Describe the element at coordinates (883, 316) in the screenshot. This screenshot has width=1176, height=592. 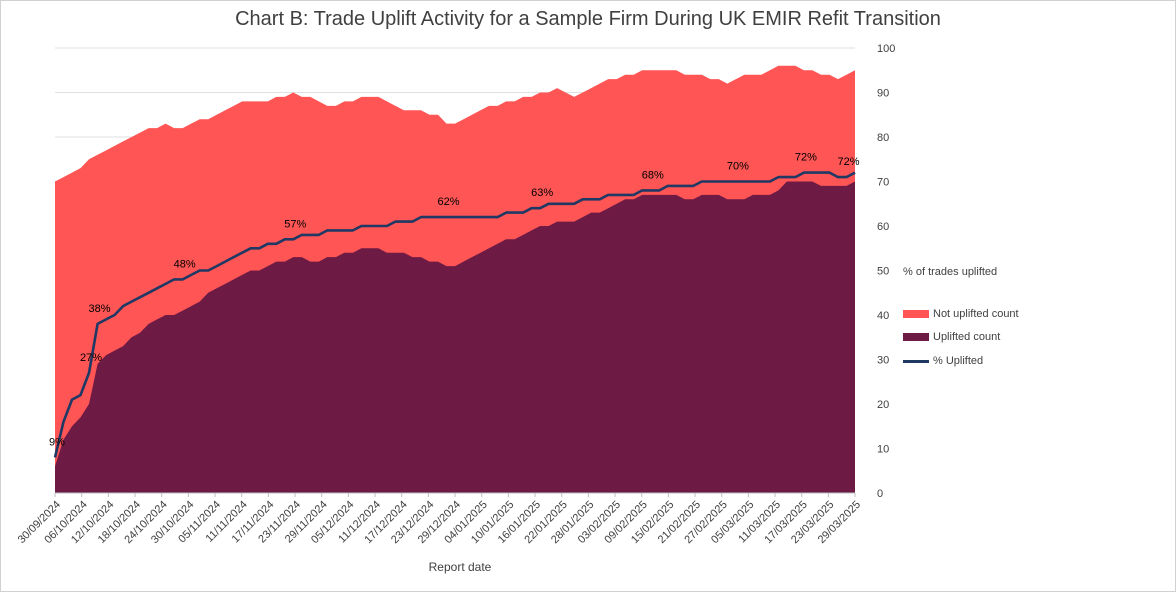
I see `y-tick-label: 40` at that location.